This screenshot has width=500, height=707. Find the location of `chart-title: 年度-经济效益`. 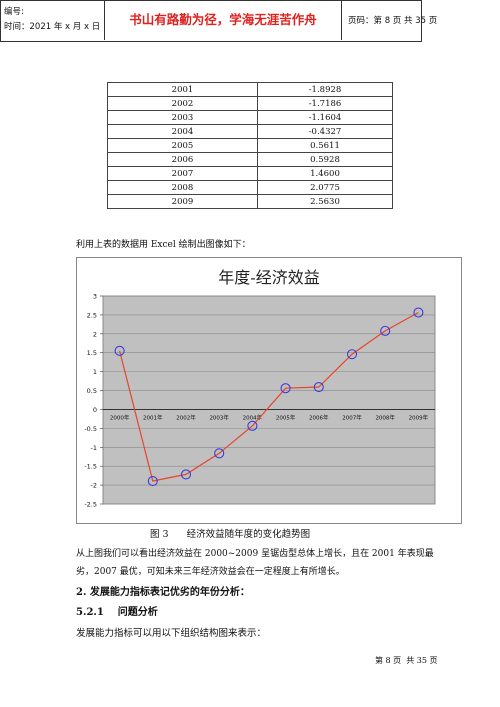

chart-title: 年度-经济效益 is located at coordinates (268, 277).